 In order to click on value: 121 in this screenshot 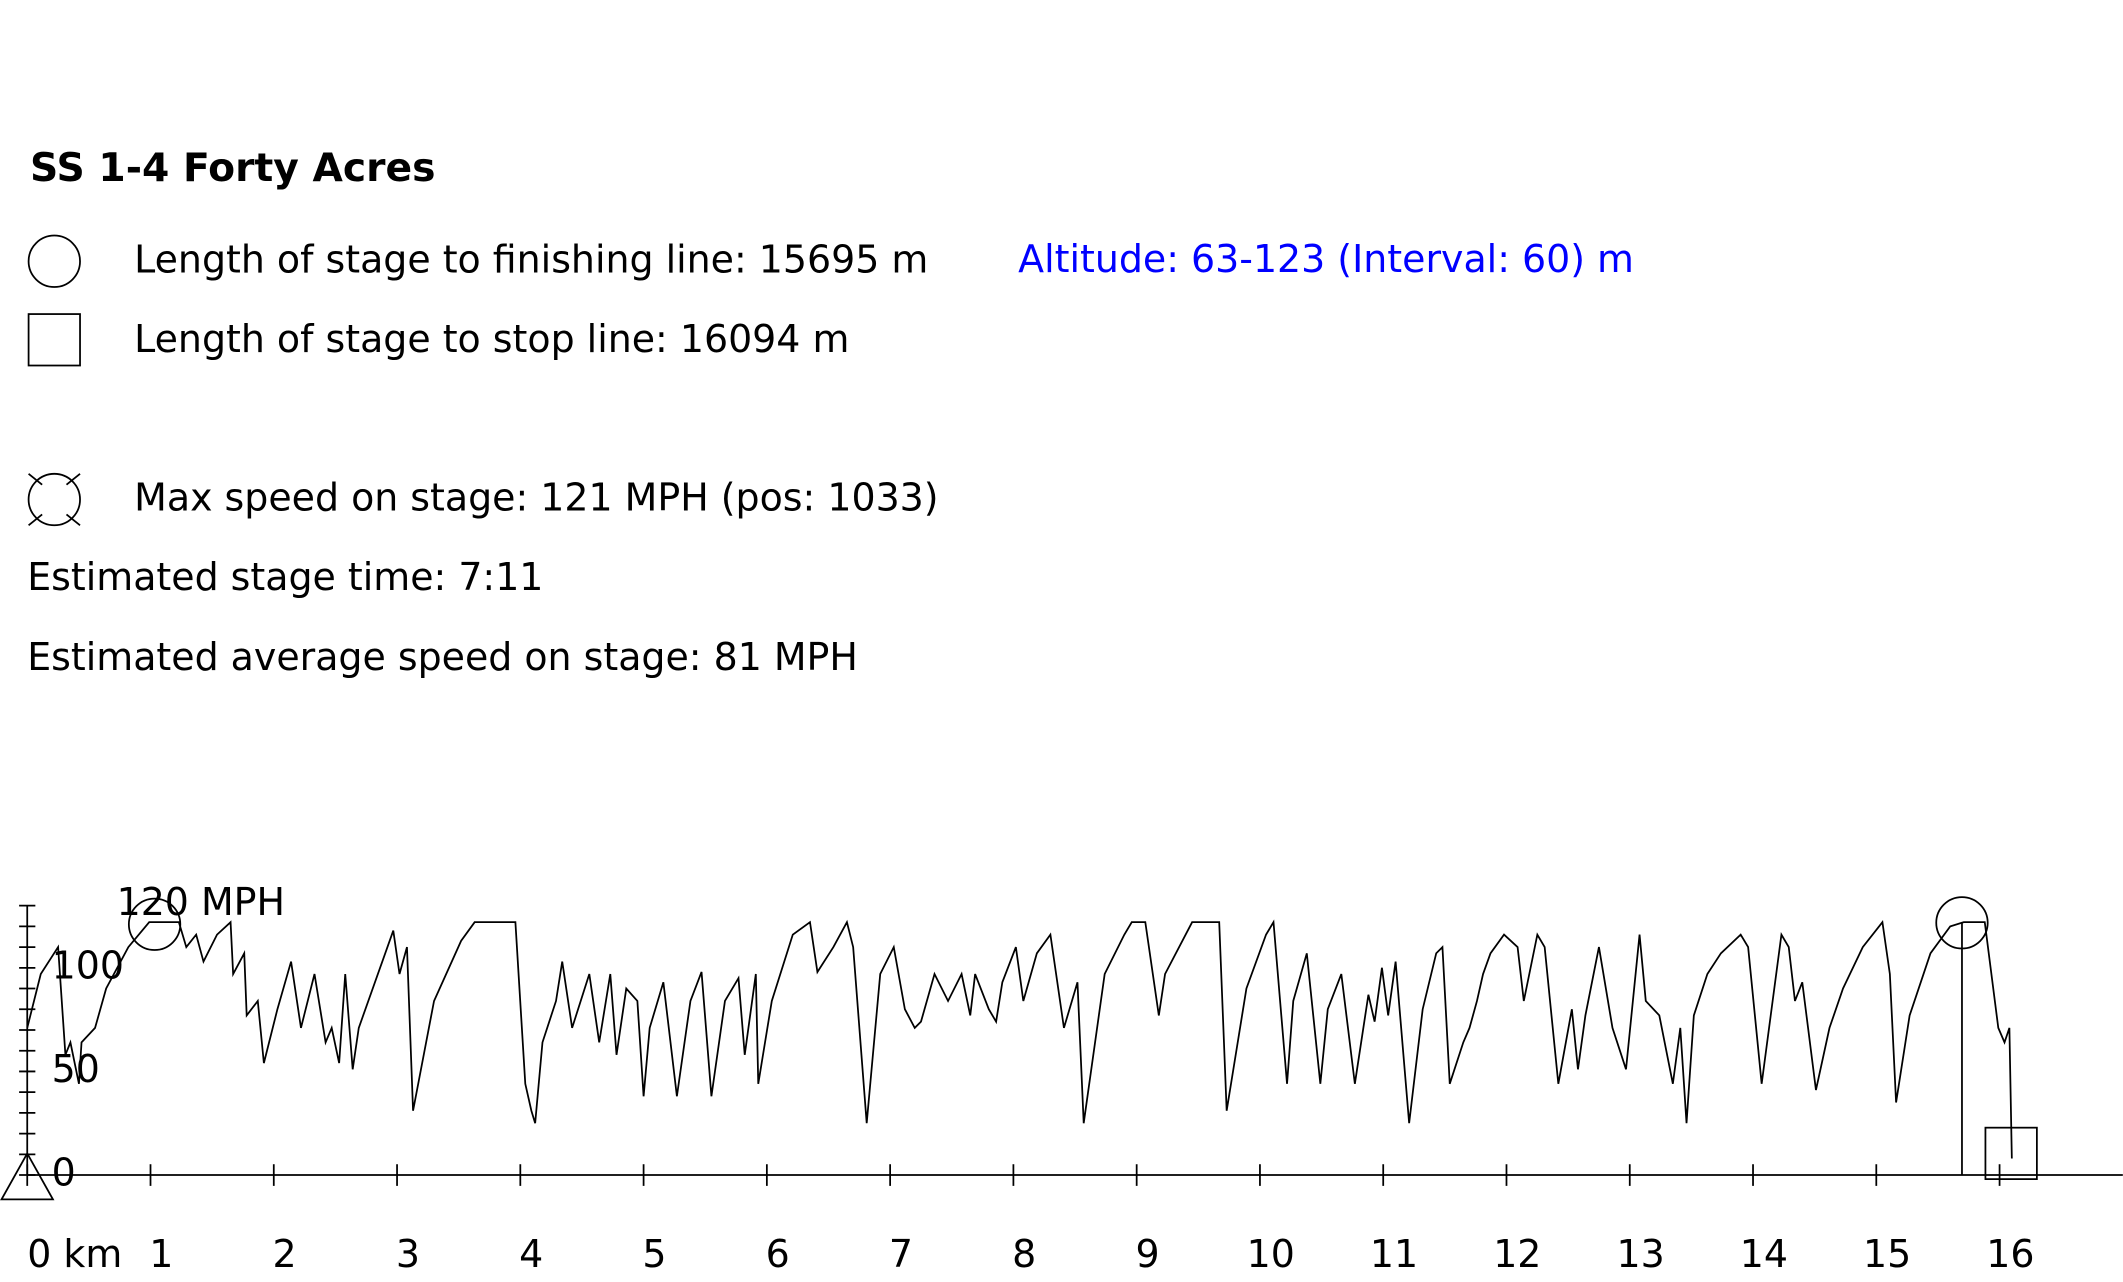, I will do `click(576, 497)`.